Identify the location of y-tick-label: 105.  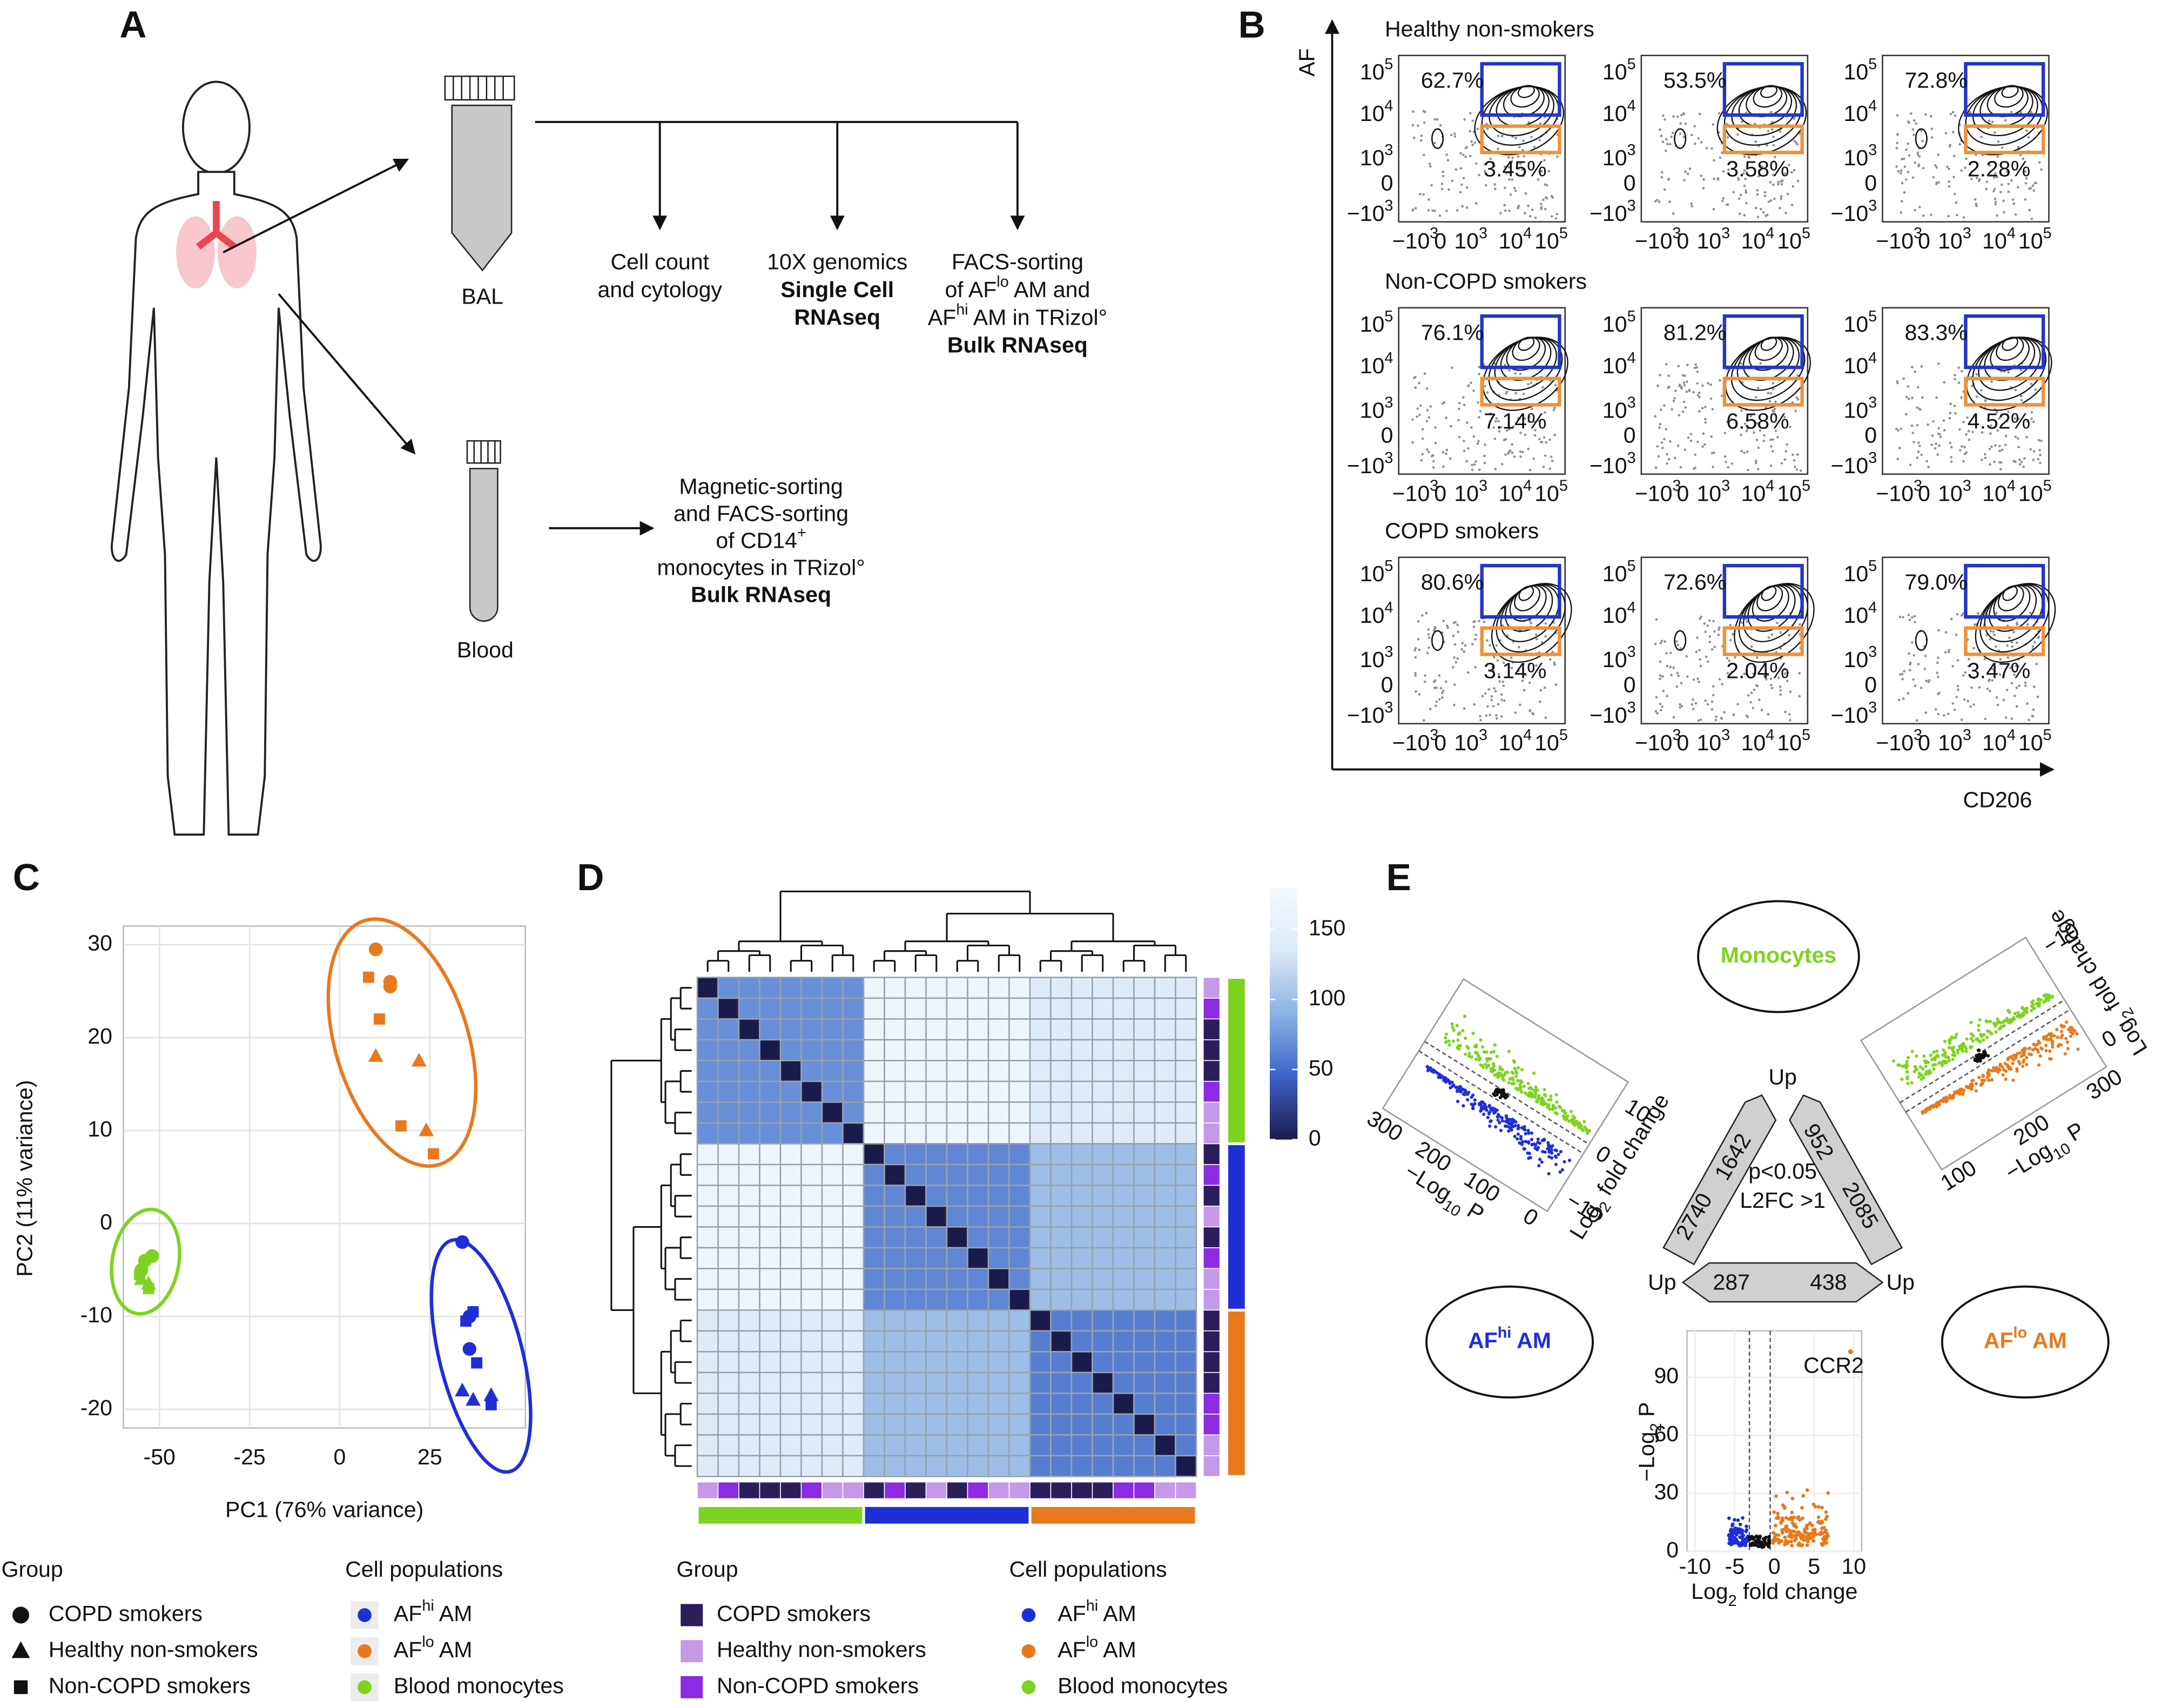
(1860, 571).